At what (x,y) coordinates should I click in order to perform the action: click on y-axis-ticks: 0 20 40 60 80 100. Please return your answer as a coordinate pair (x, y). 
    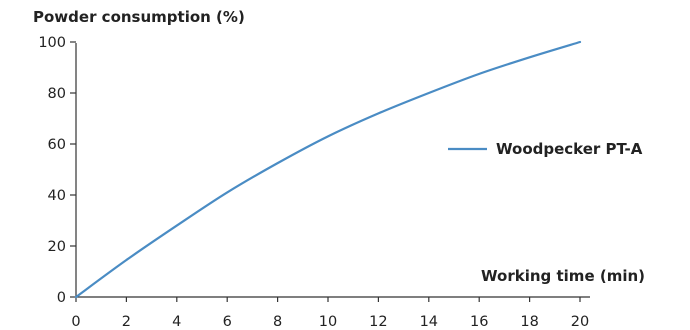
    Looking at the image, I should click on (57, 170).